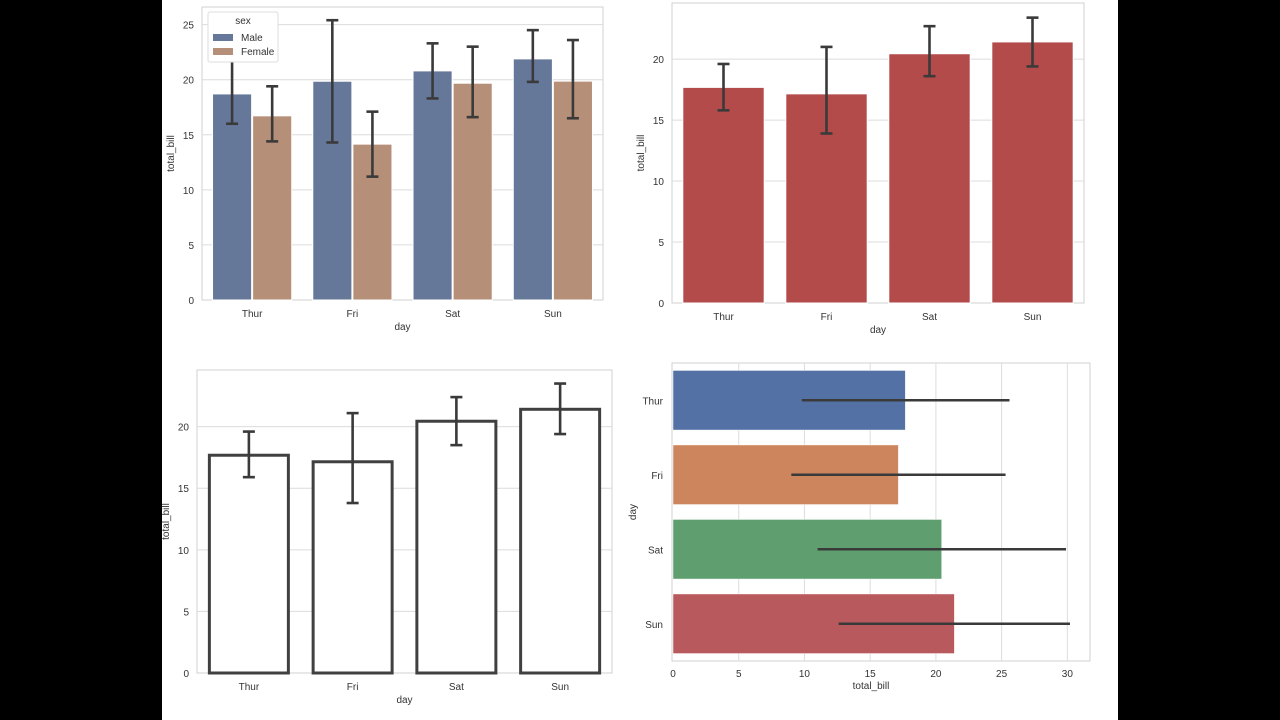 This screenshot has height=720, width=1280. What do you see at coordinates (243, 21) in the screenshot?
I see `legend-title: sex` at bounding box center [243, 21].